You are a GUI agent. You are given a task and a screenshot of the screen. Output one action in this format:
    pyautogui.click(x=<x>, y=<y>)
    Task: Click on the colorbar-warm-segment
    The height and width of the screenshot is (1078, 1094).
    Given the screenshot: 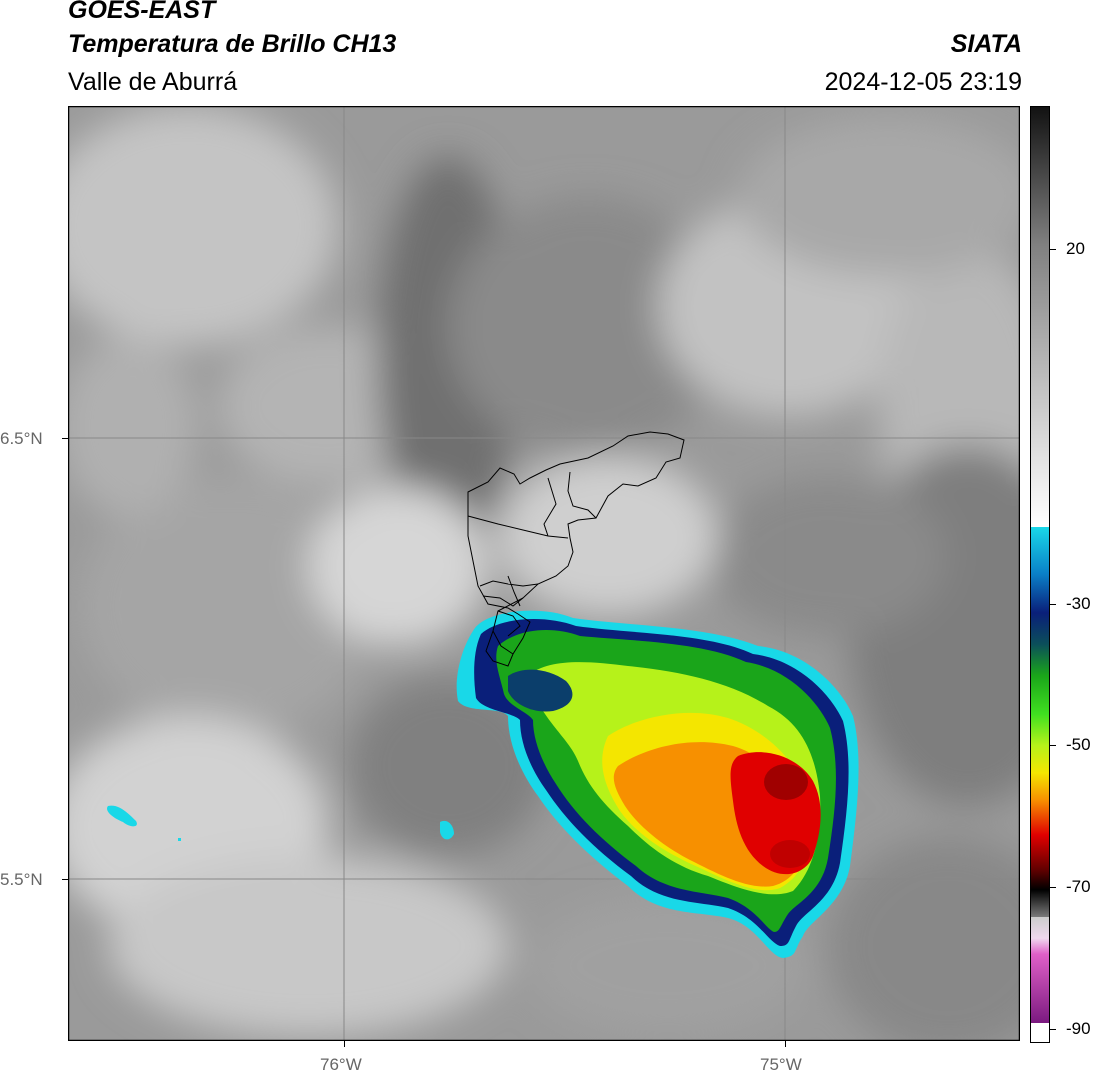 What is the action you would take?
    pyautogui.click(x=1040, y=316)
    